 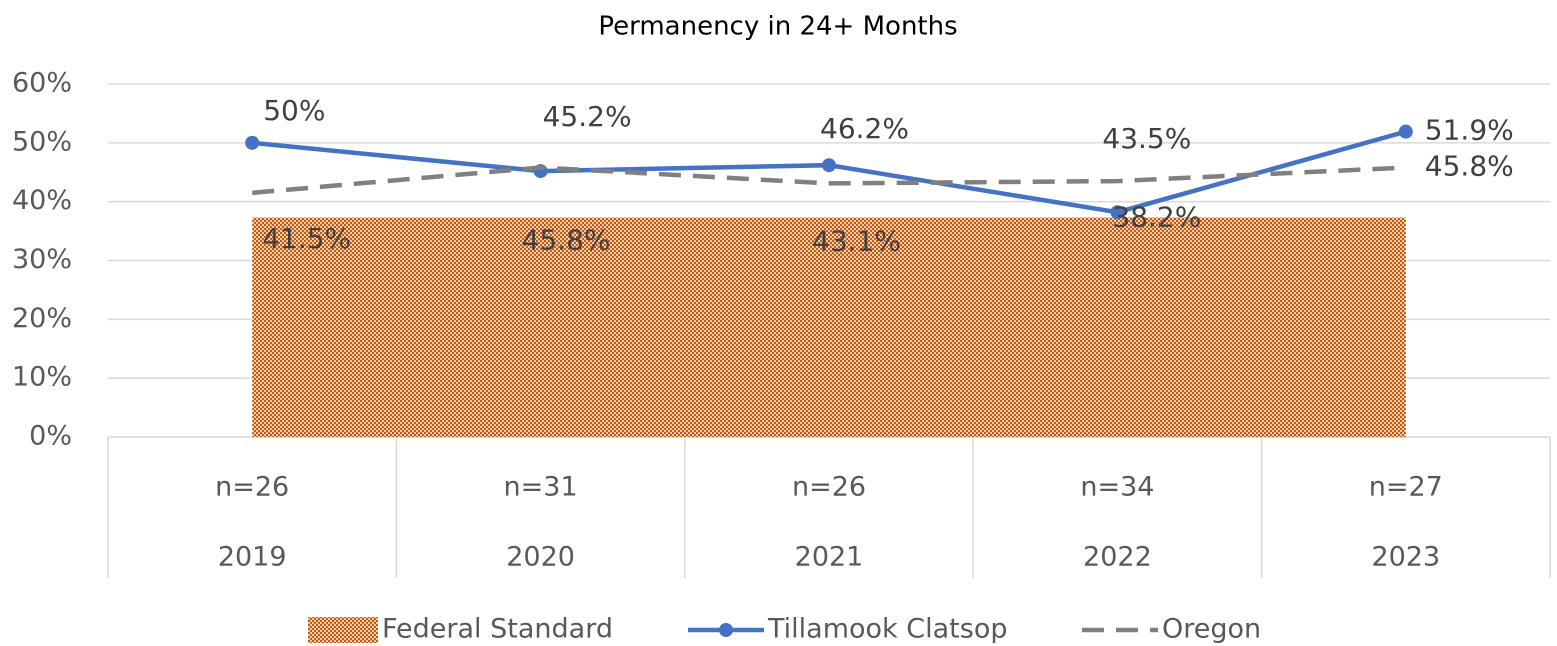 What do you see at coordinates (541, 487) in the screenshot?
I see `x-sublabel: n=31` at bounding box center [541, 487].